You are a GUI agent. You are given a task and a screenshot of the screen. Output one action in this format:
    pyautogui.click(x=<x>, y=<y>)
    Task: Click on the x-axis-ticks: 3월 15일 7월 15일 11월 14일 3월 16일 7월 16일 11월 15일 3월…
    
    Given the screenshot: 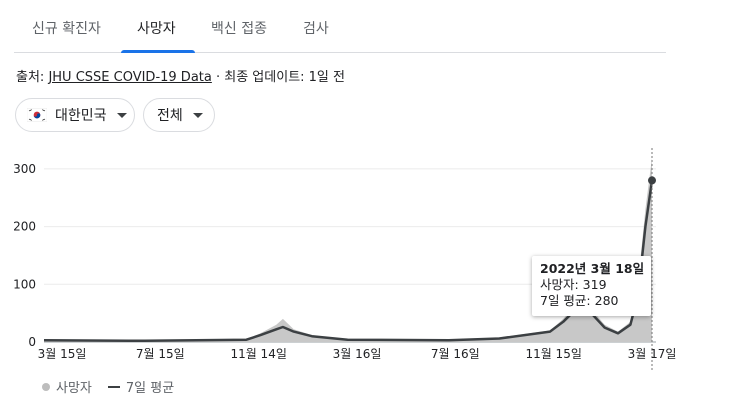 What is the action you would take?
    pyautogui.click(x=357, y=354)
    